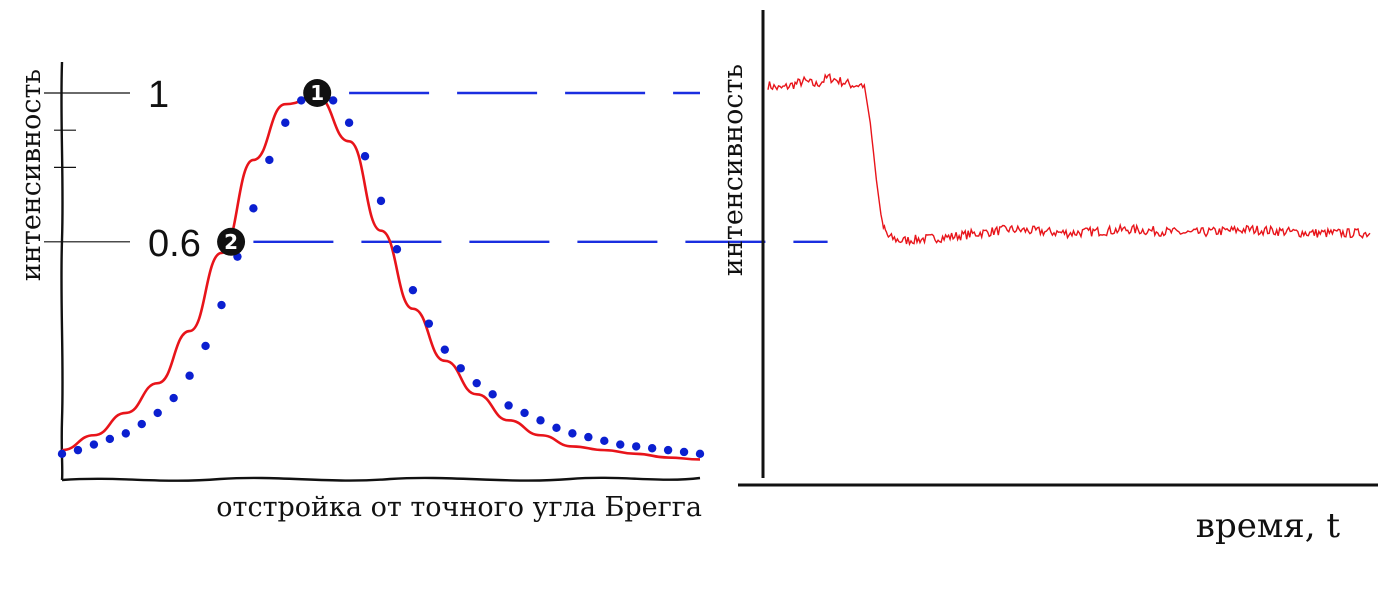  Describe the element at coordinates (31, 175) in the screenshot. I see `left-y-axis-label: интенсивность` at that location.